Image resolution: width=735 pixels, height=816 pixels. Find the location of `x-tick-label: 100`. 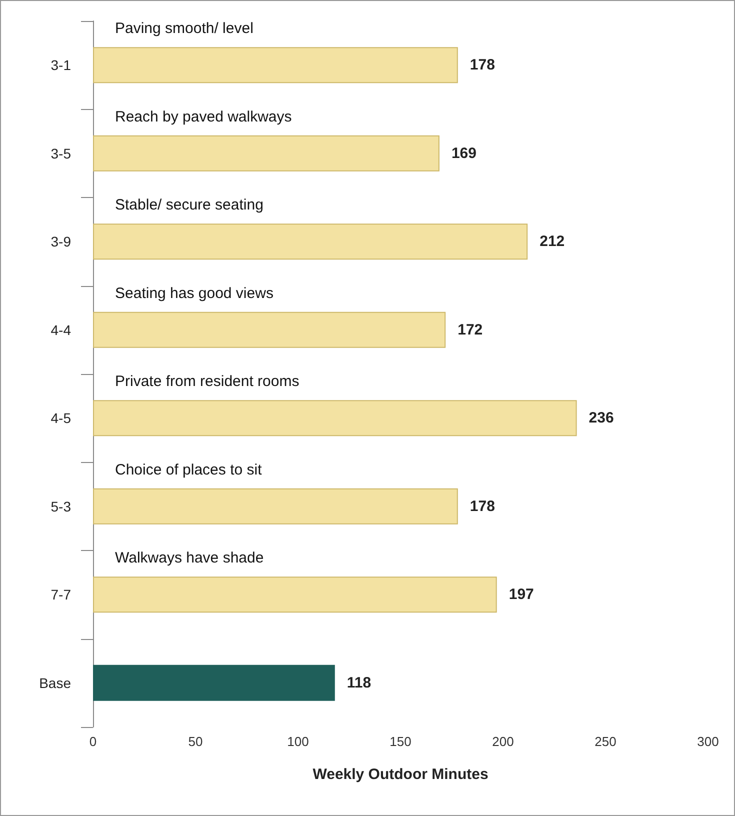

x-tick-label: 100 is located at coordinates (298, 741).